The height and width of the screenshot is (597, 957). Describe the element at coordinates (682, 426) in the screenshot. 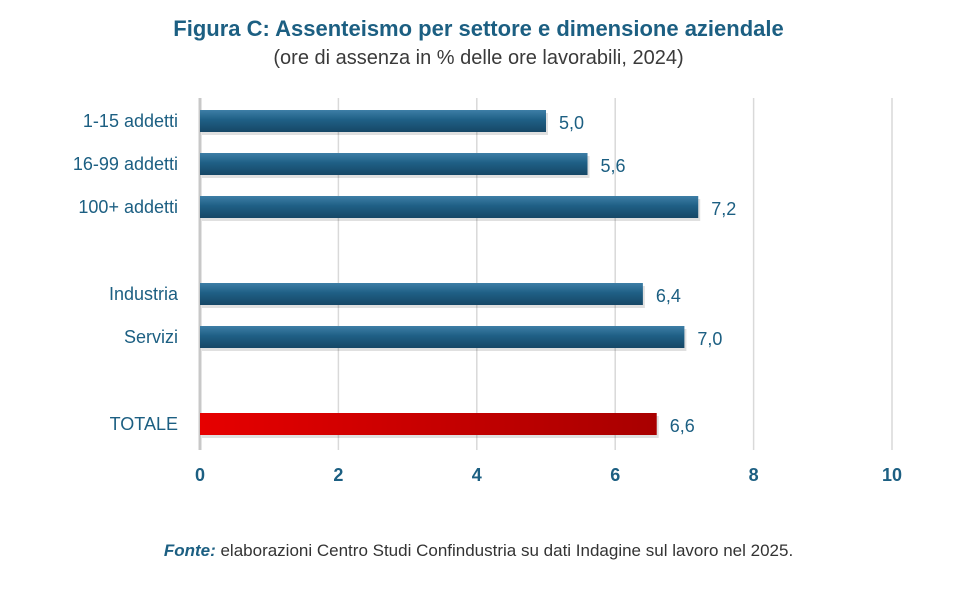

I see `value-label: 6,6` at that location.